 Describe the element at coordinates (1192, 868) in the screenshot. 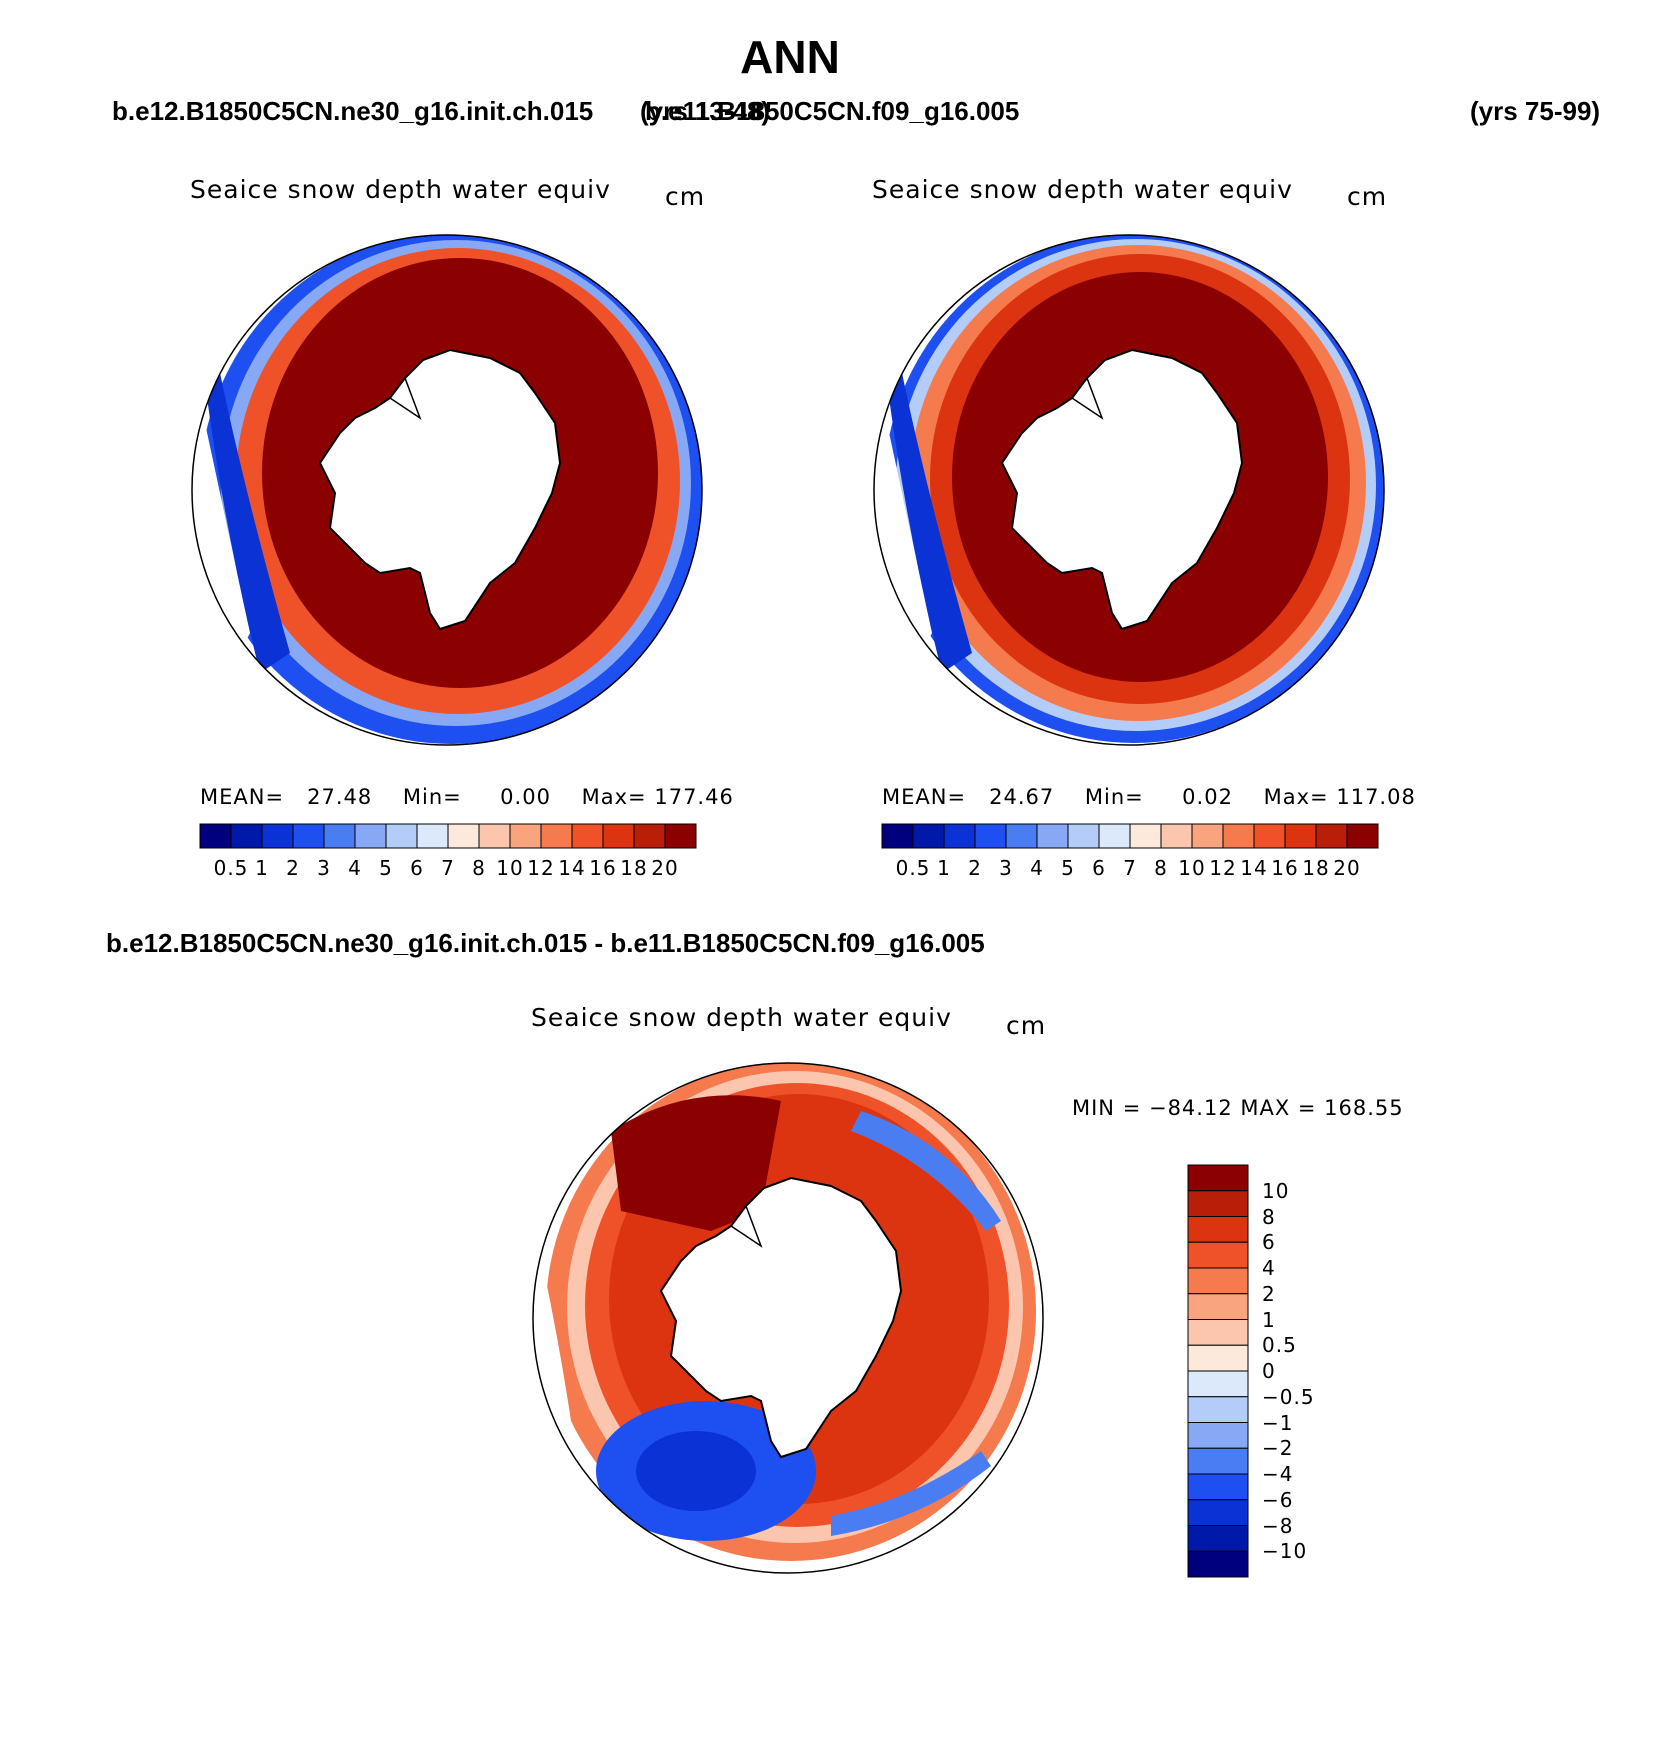

I see `panel2-colorbar-tick-label: 10` at that location.